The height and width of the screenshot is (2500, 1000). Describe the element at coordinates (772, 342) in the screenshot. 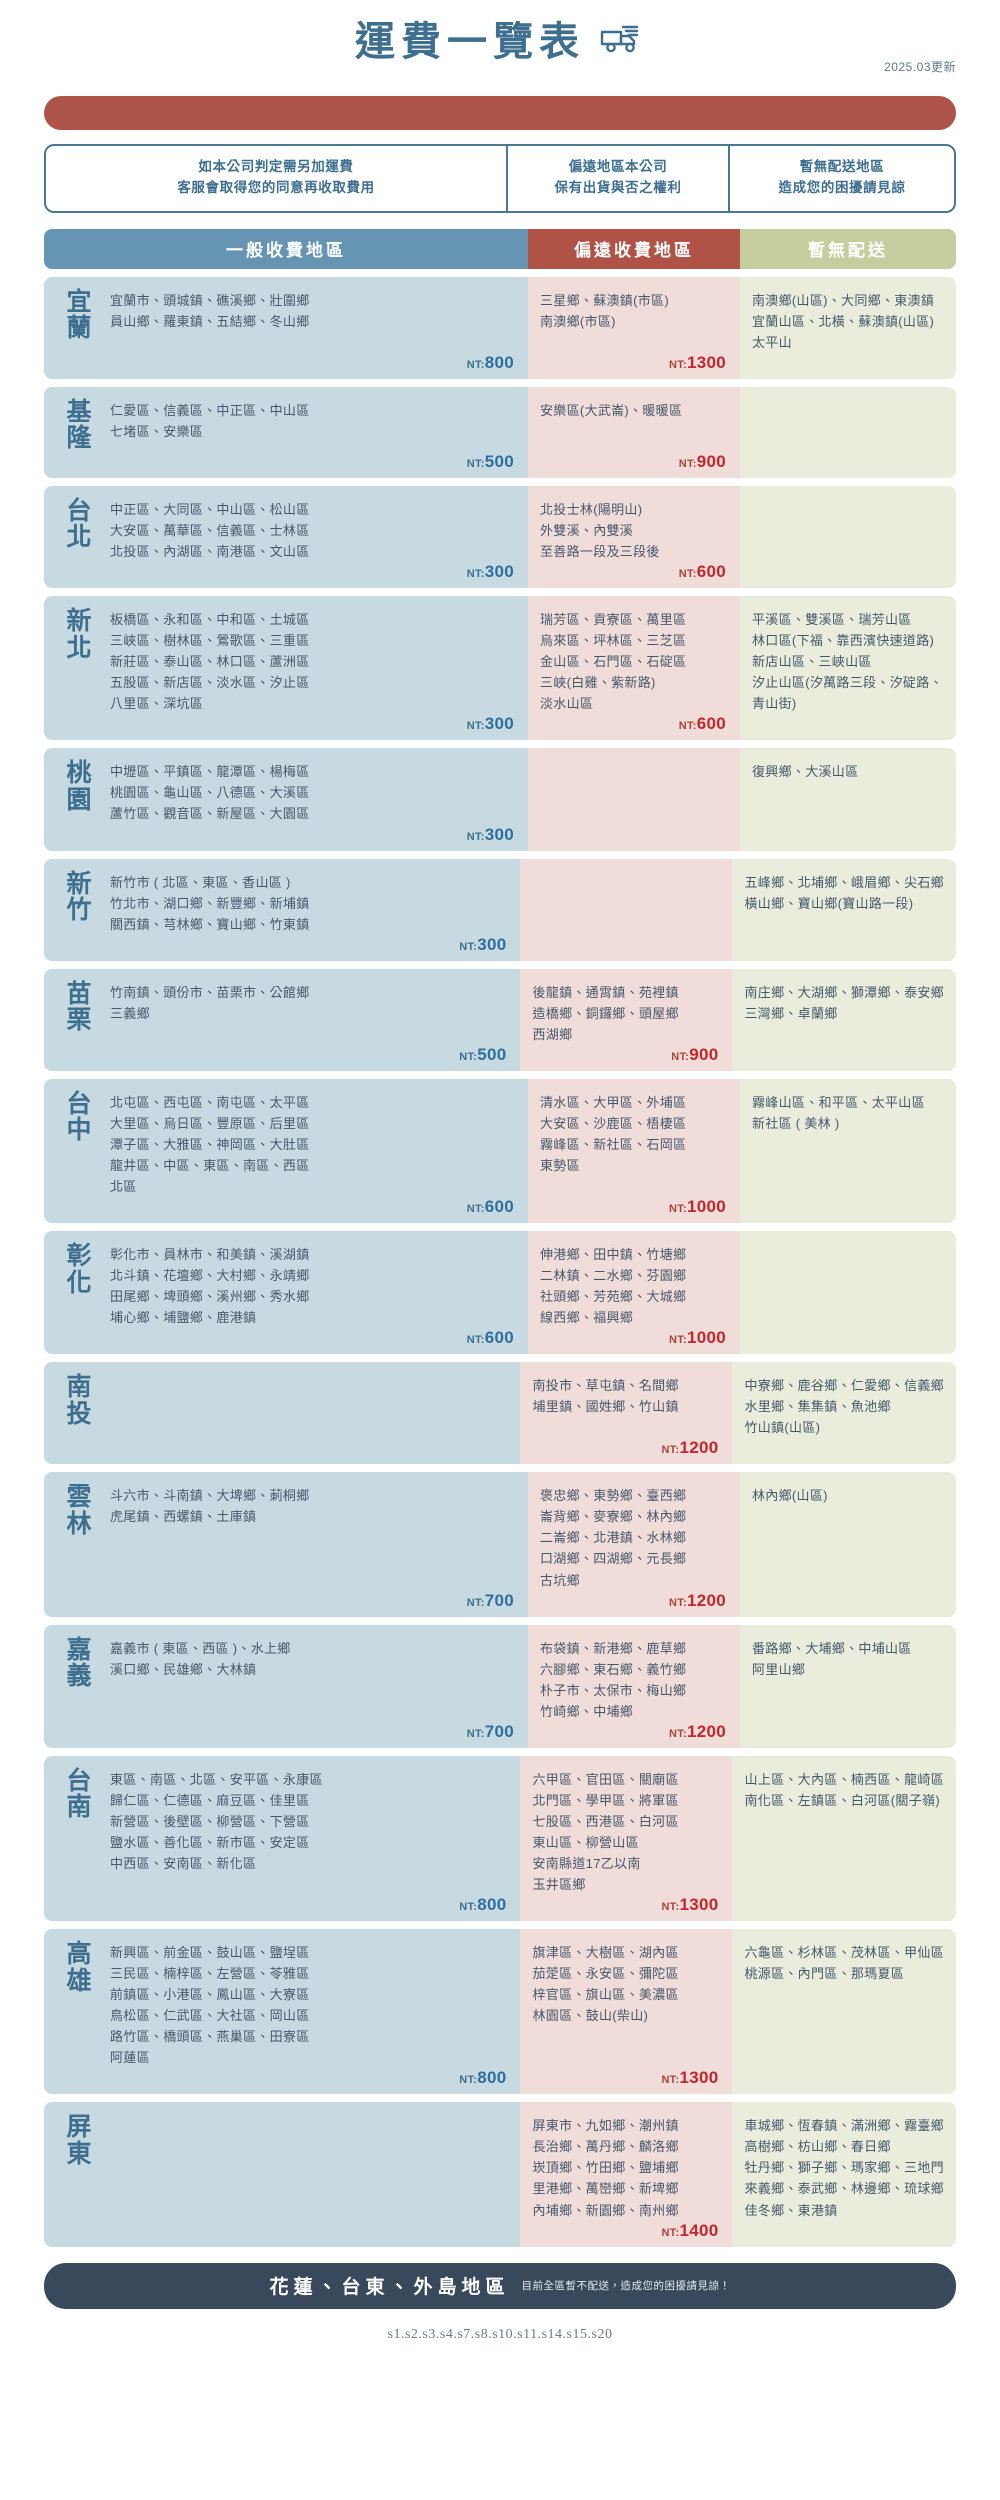

I see `area-line: 太平山` at that location.